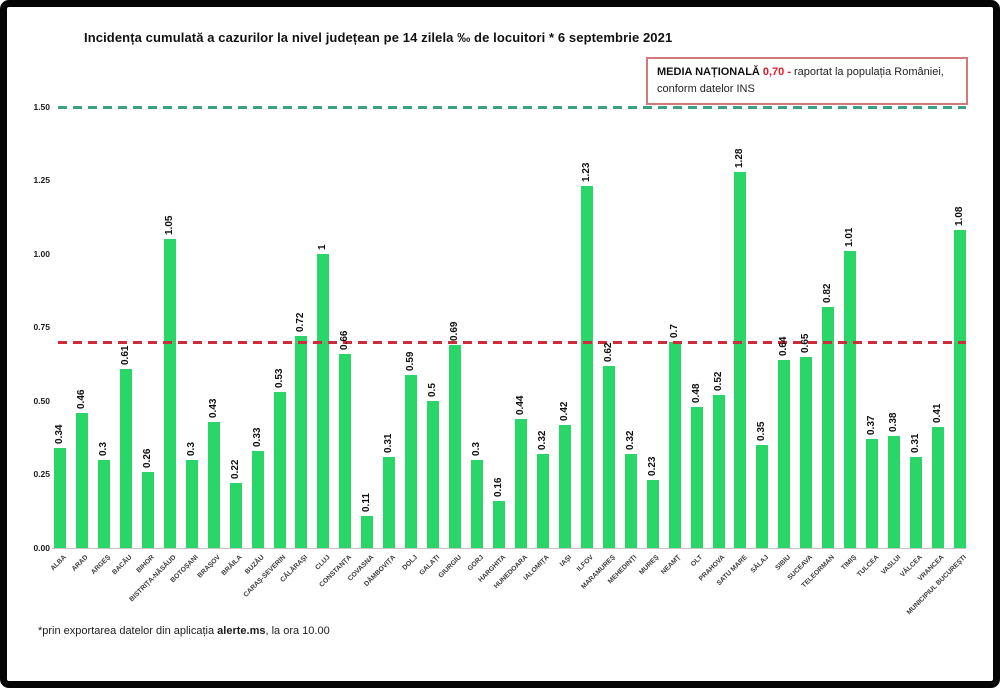 The height and width of the screenshot is (688, 1000). I want to click on bar-value-label: 0.64, so click(784, 346).